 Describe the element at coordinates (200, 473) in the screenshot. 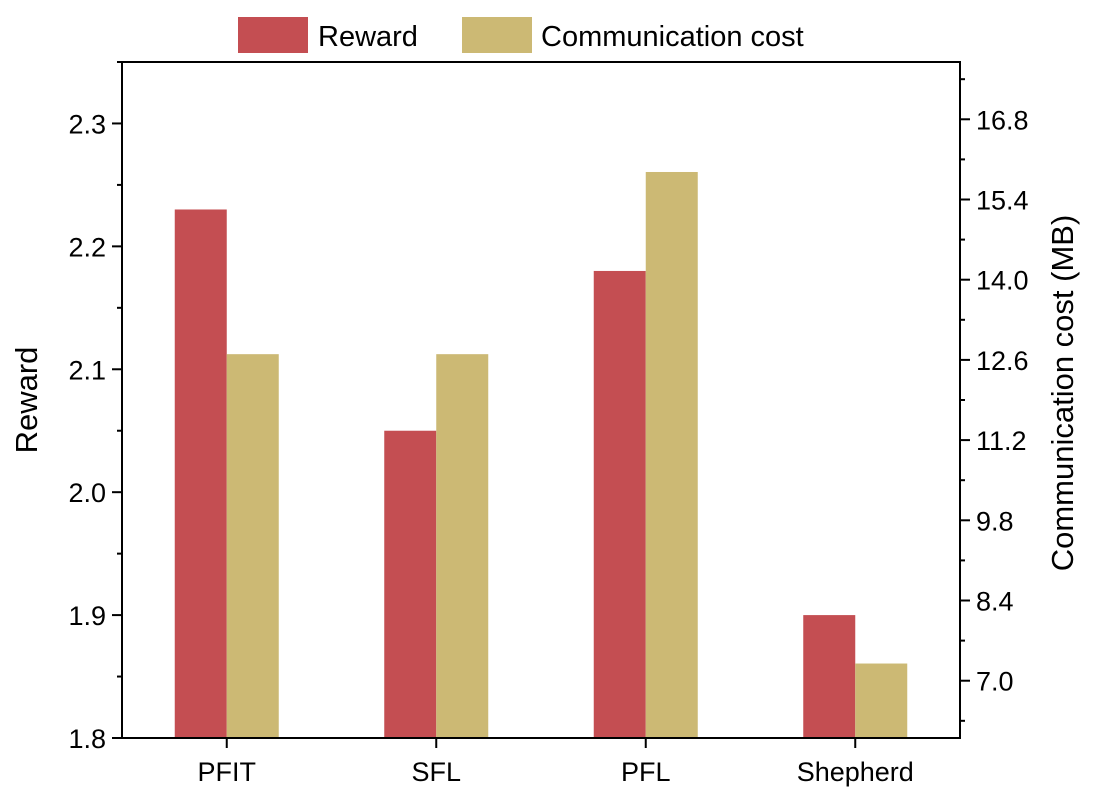

I see `bar-reward-pfit` at that location.